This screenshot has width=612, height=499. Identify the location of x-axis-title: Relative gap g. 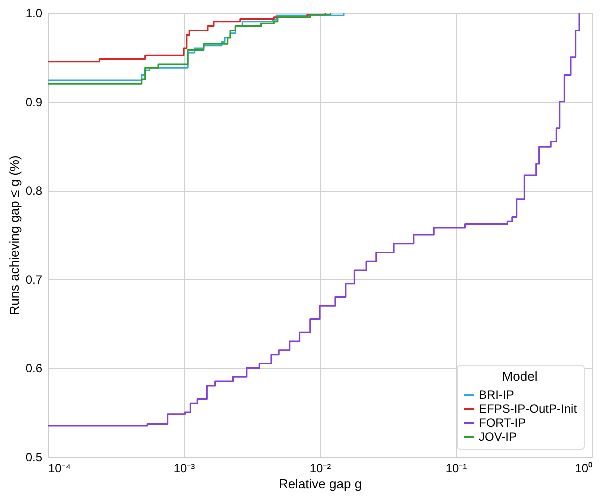
(320, 484).